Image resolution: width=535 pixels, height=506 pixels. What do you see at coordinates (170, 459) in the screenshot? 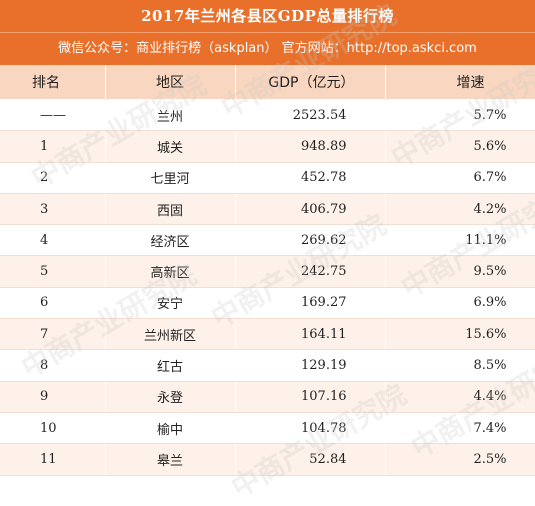
I see `region-cell: 皋兰` at bounding box center [170, 459].